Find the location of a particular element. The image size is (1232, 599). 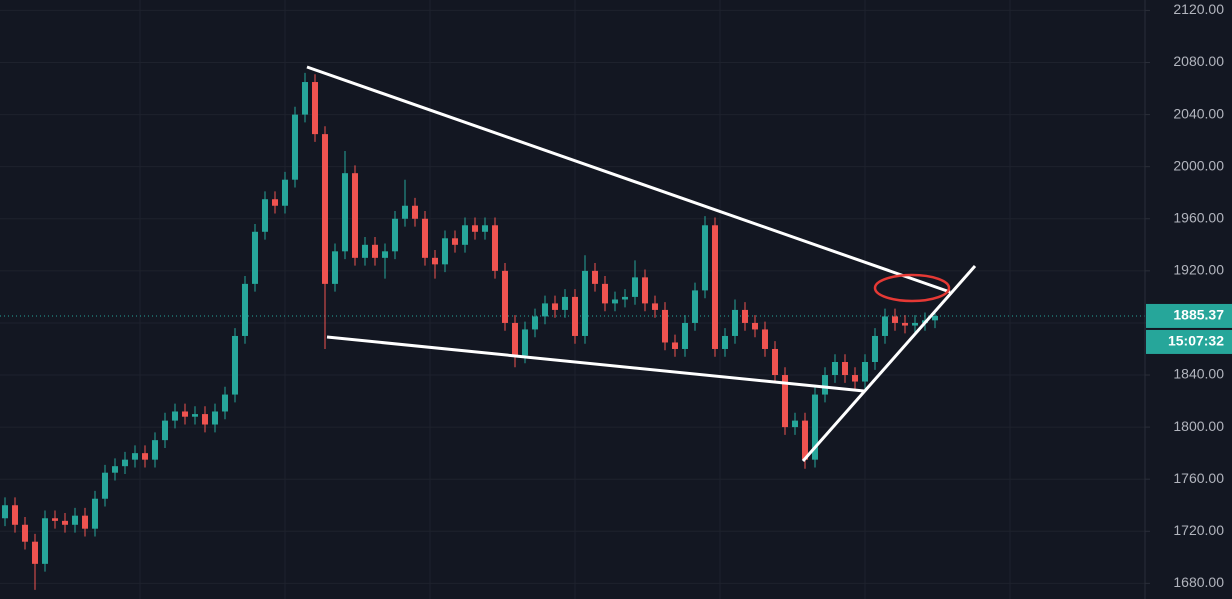

last-price-label: 1885.37 is located at coordinates (1198, 315).